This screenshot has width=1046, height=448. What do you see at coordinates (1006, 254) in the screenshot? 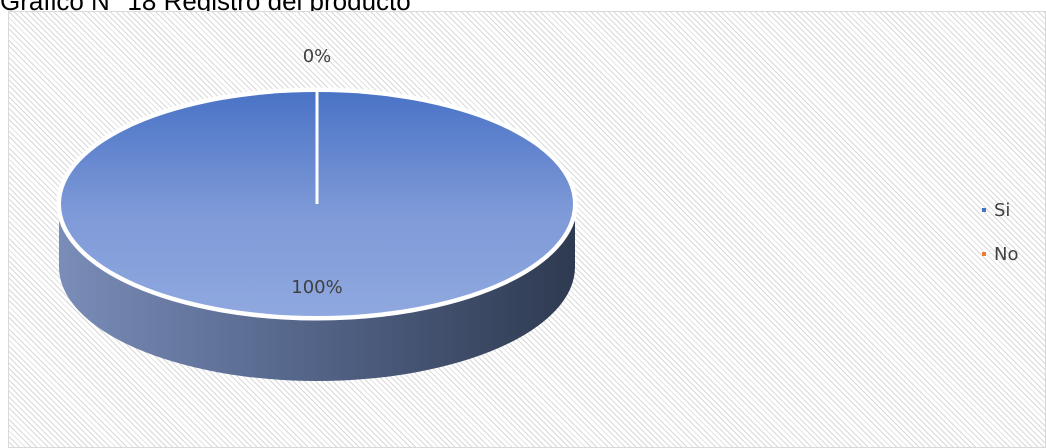
I see `legend-label: No` at bounding box center [1006, 254].